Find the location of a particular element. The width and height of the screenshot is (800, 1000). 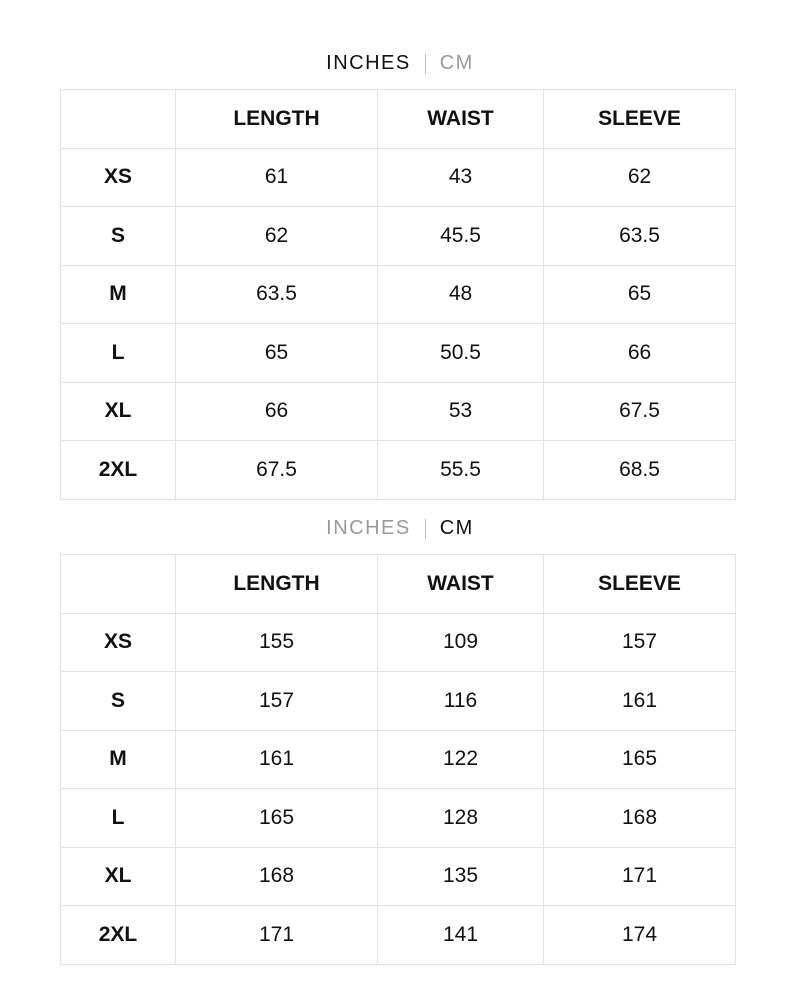

measurement-cell: 116 is located at coordinates (460, 701).